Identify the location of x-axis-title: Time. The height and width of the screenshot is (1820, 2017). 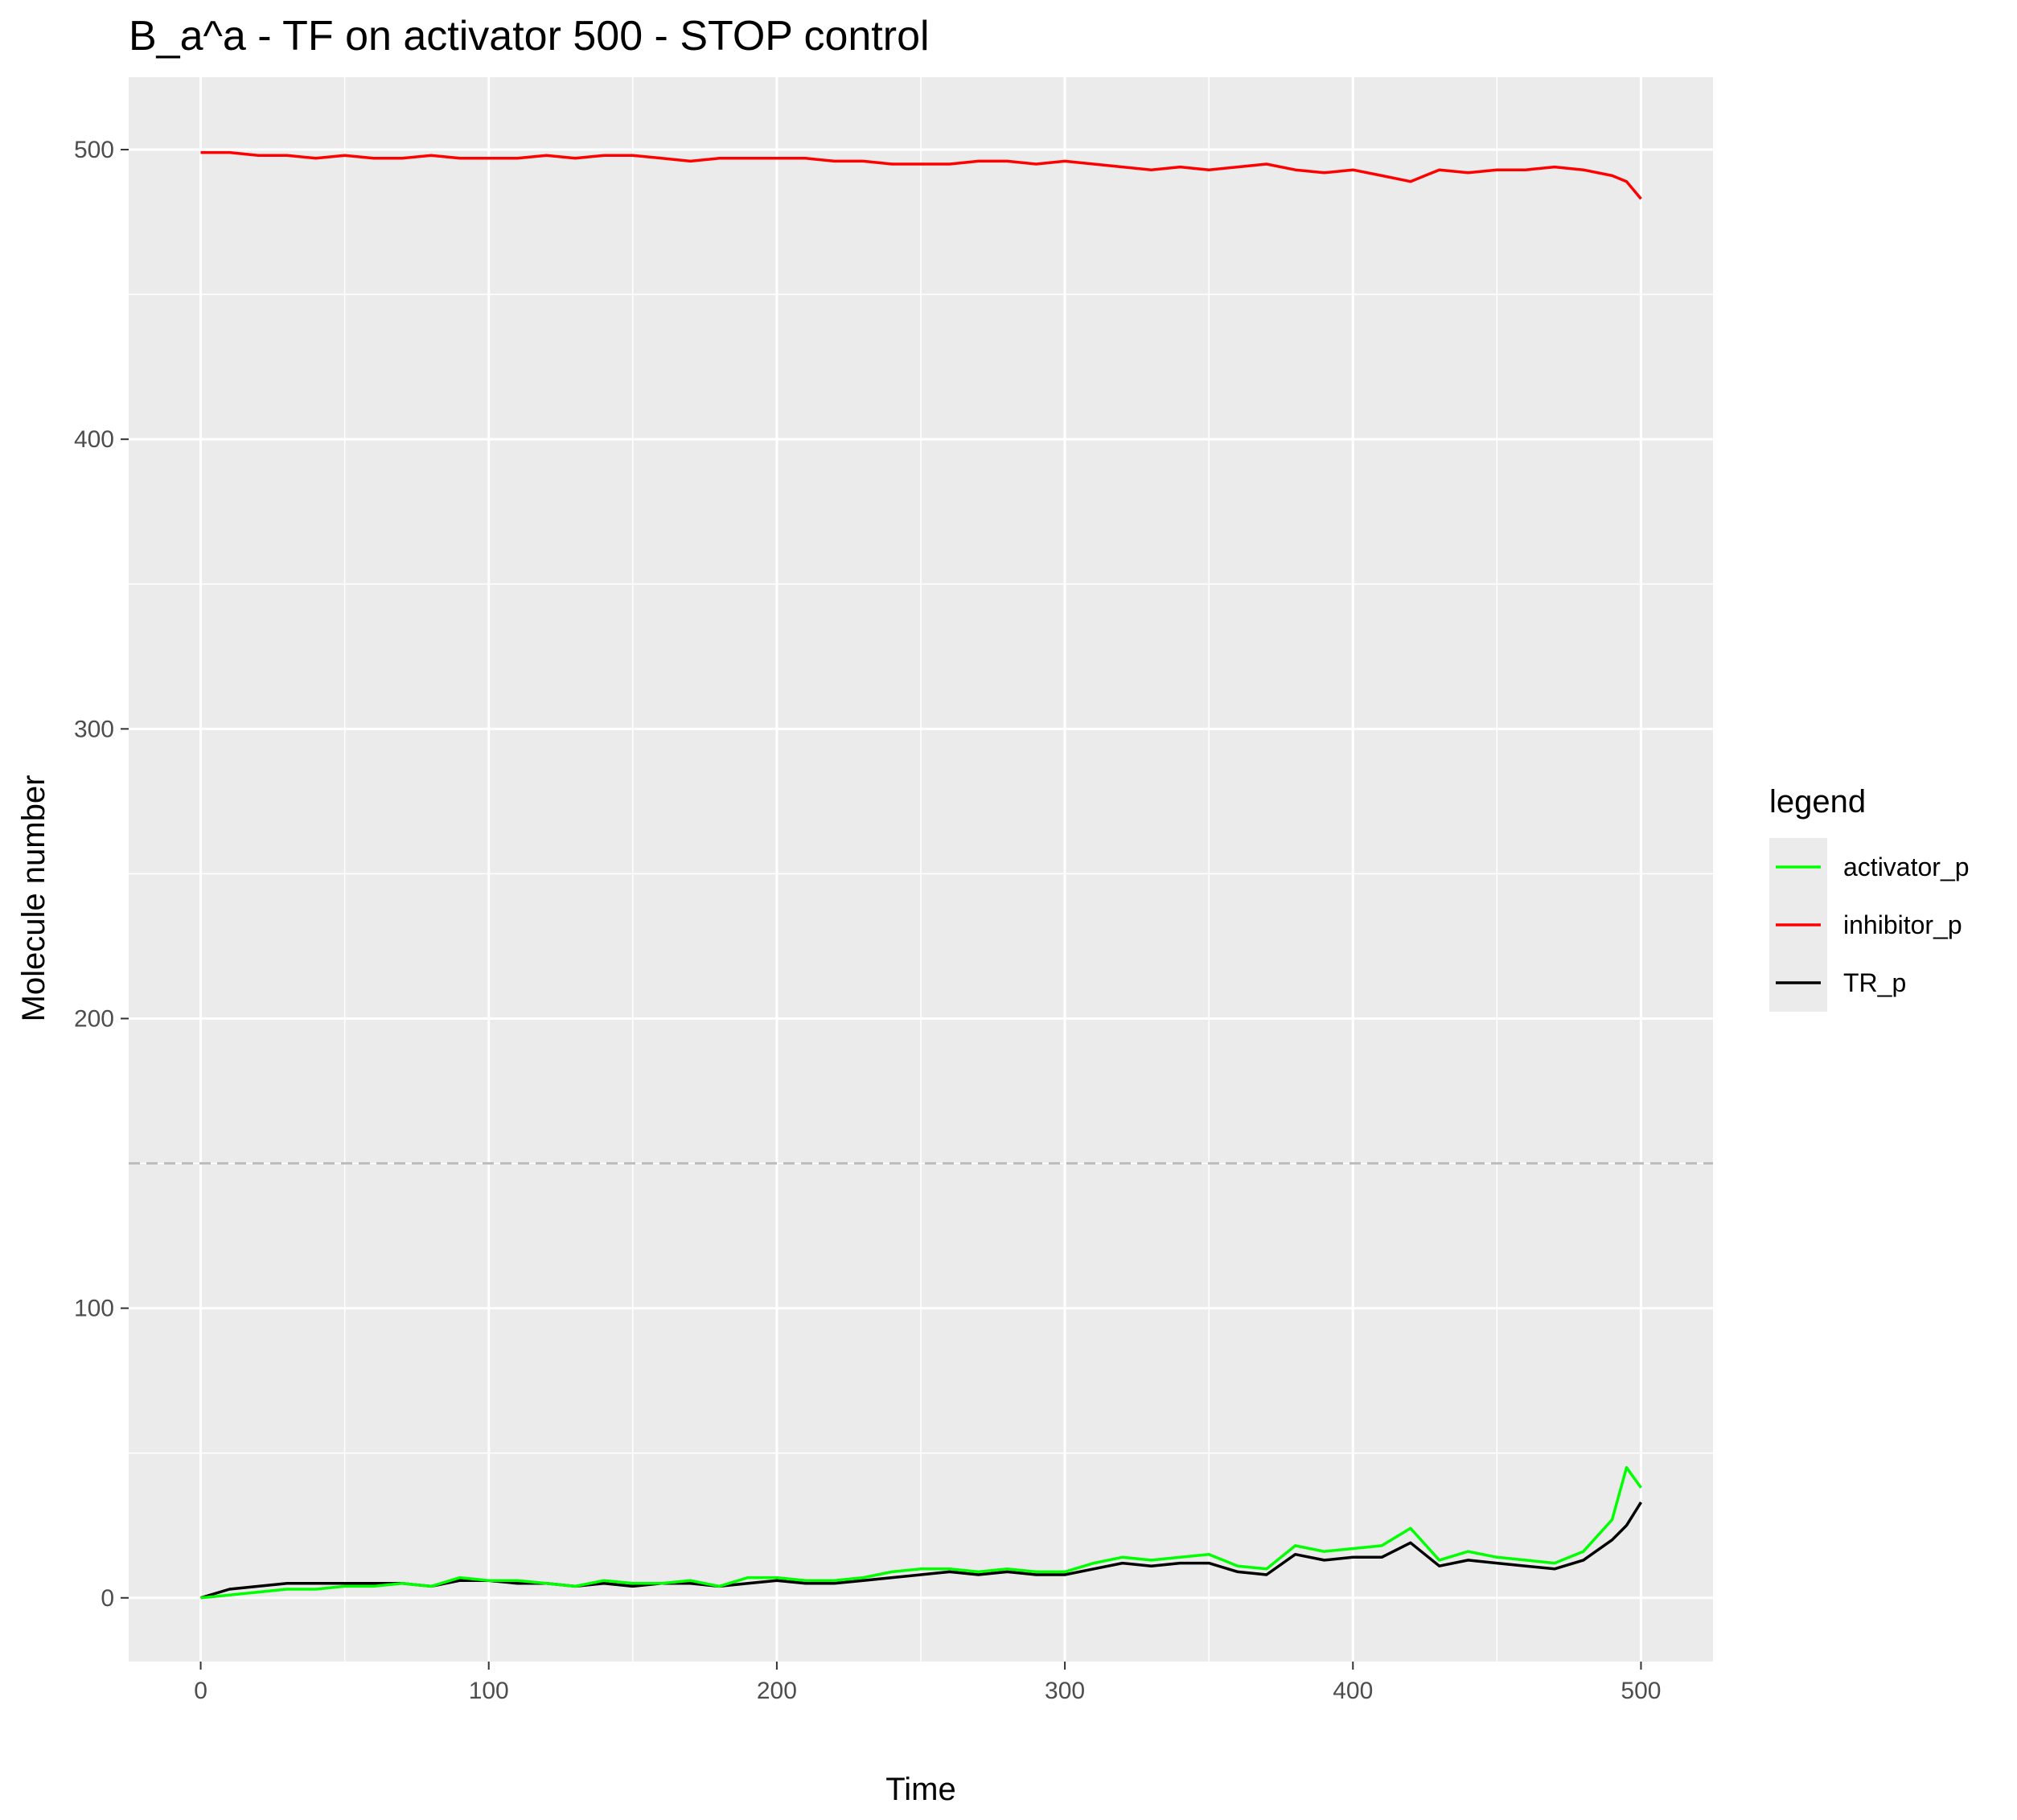
(920, 1790).